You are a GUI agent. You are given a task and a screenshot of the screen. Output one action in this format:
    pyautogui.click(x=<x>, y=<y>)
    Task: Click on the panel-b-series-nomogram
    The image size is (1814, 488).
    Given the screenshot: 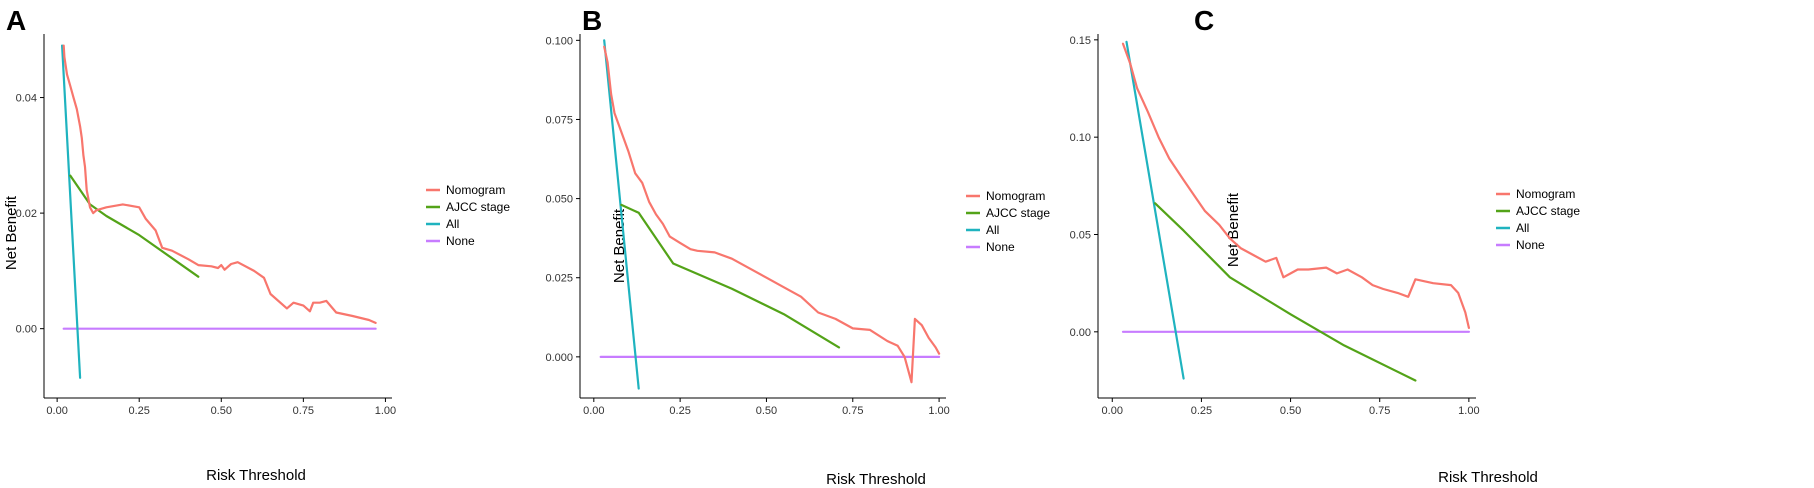 What is the action you would take?
    pyautogui.click(x=772, y=214)
    